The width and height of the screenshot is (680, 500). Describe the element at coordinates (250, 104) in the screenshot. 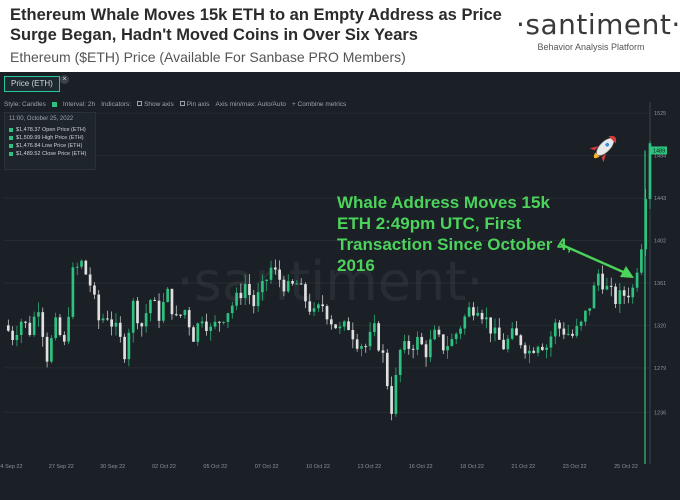

I see `axis-minmax-select: Axis min/max: Auto/Auto` at that location.